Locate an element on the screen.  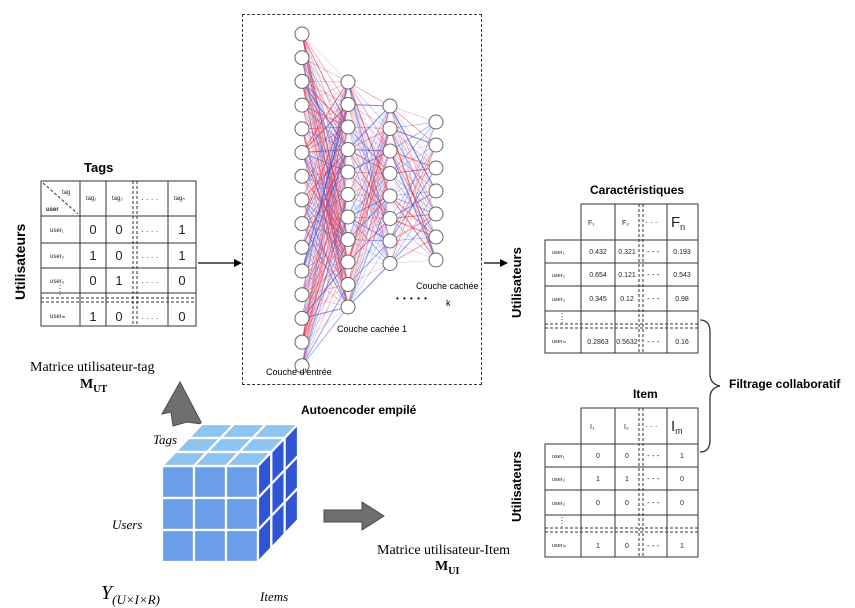
item-matrix-symbol: MUI is located at coordinates (447, 568).